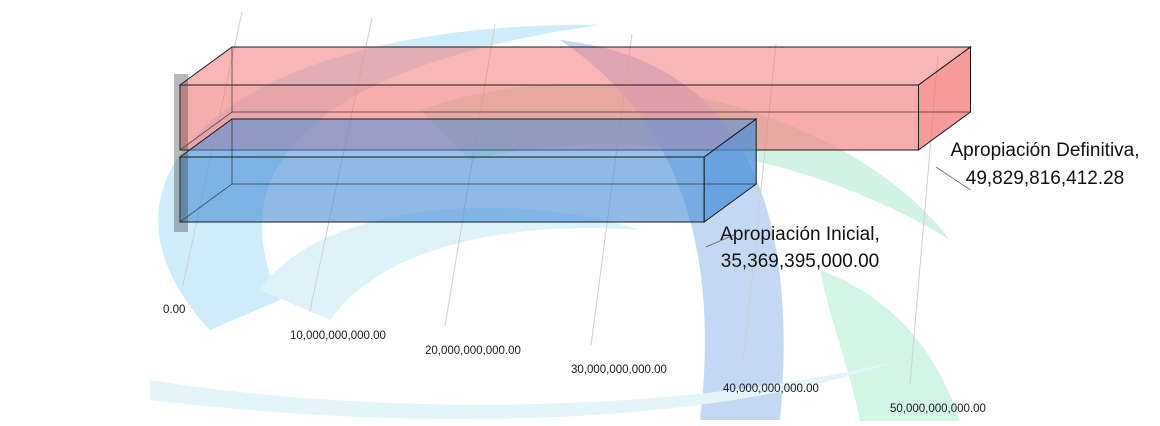 This screenshot has height=426, width=1160. Describe the element at coordinates (799, 234) in the screenshot. I see `data-label-category: Apropiación Inicial,` at that location.